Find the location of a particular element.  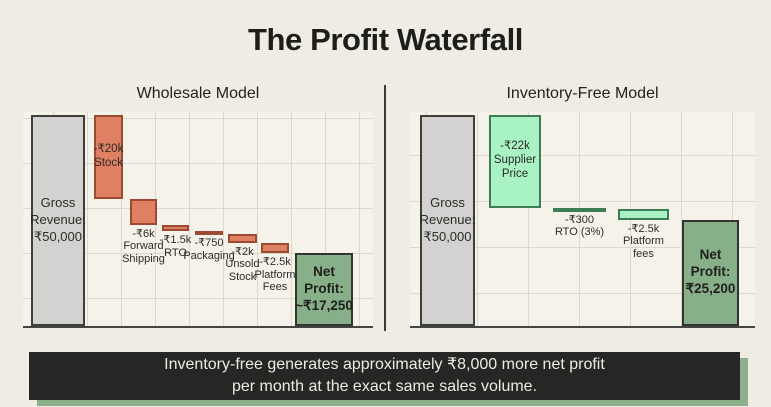

bar-forward-shipping is located at coordinates (143, 212).